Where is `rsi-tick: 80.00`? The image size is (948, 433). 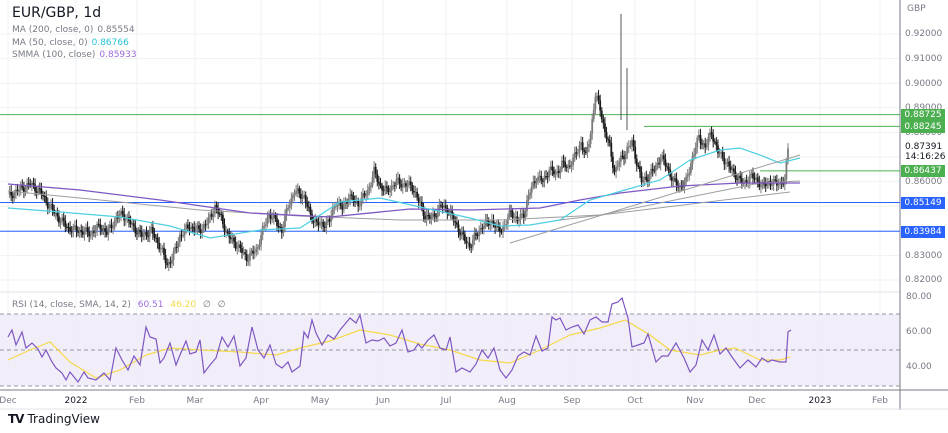
rsi-tick: 80.00 is located at coordinates (919, 297).